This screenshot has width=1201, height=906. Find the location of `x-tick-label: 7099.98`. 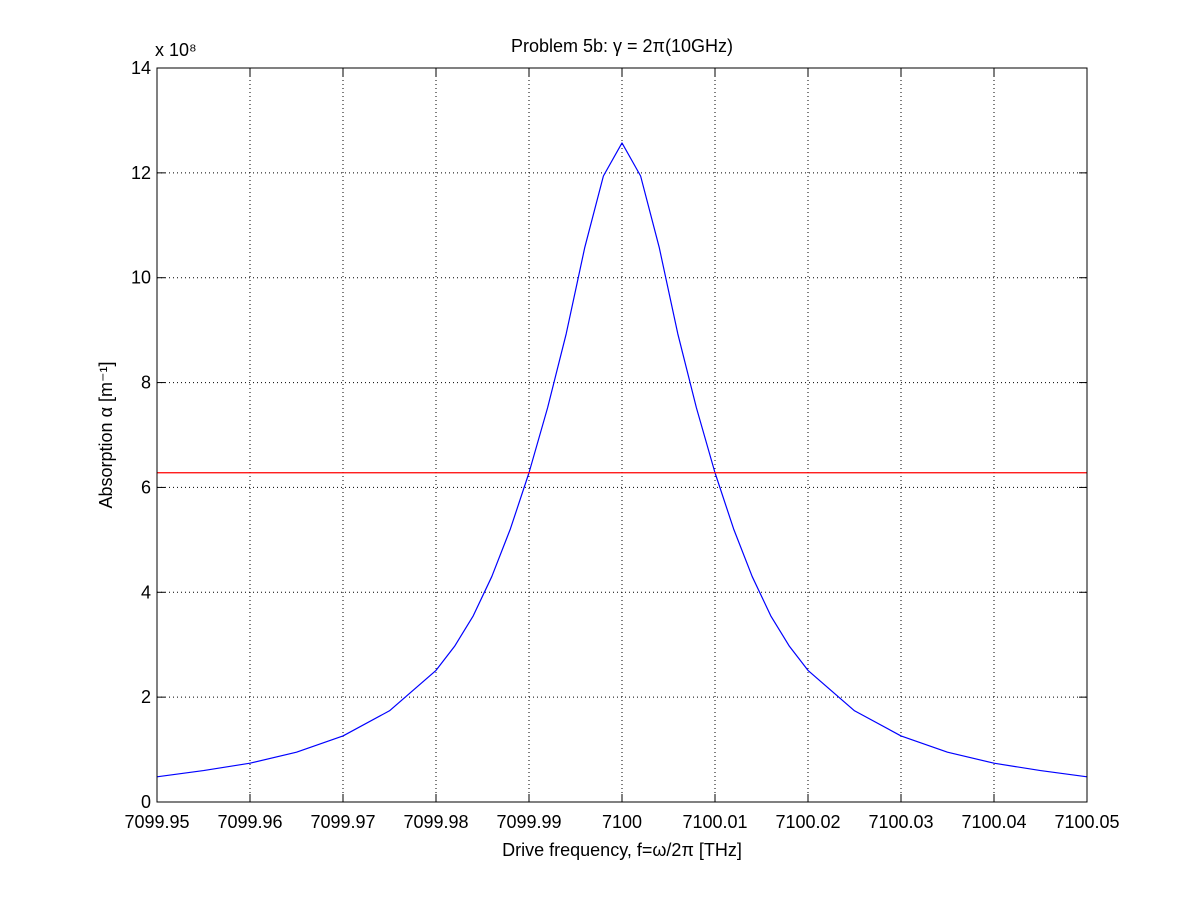

x-tick-label: 7099.98 is located at coordinates (435, 822).